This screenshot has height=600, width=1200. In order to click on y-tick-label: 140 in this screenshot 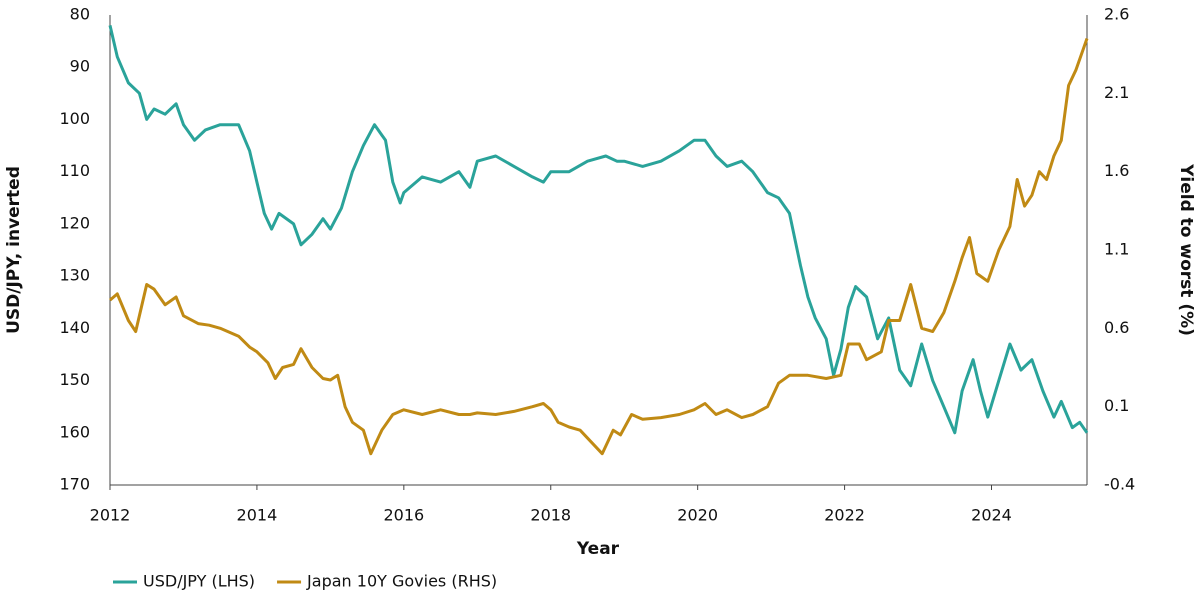, I will do `click(74, 327)`.